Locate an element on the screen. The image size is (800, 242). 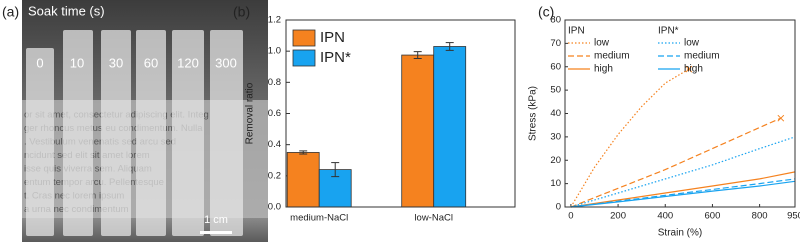
x-tick-label: 600 is located at coordinates (713, 216).